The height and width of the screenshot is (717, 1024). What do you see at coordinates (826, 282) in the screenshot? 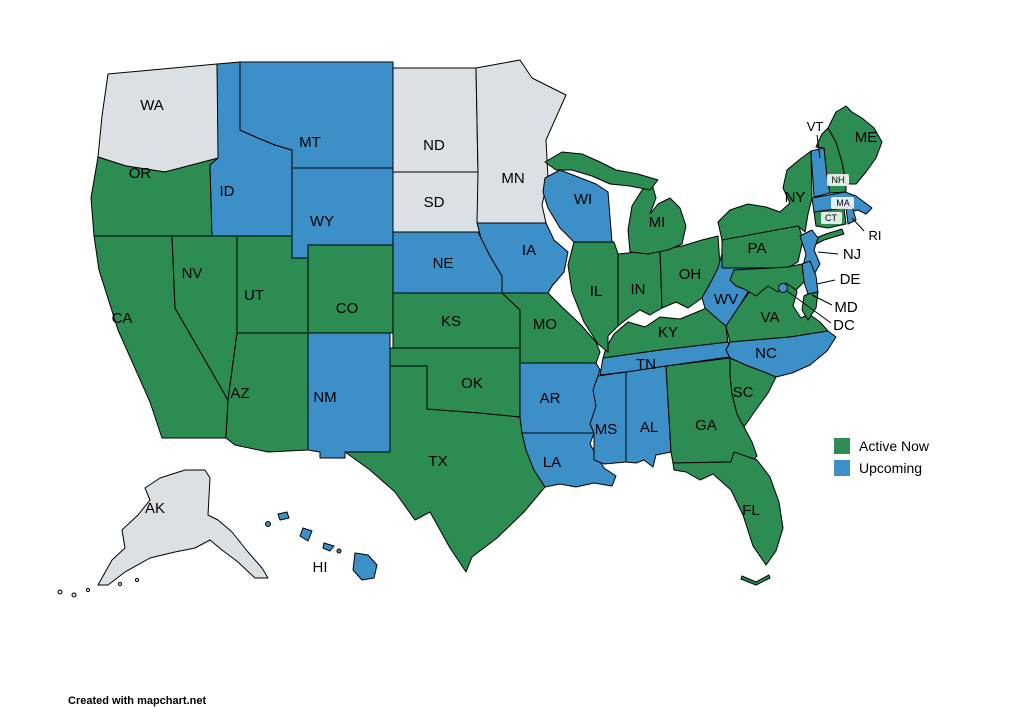
I see `leader-de` at bounding box center [826, 282].